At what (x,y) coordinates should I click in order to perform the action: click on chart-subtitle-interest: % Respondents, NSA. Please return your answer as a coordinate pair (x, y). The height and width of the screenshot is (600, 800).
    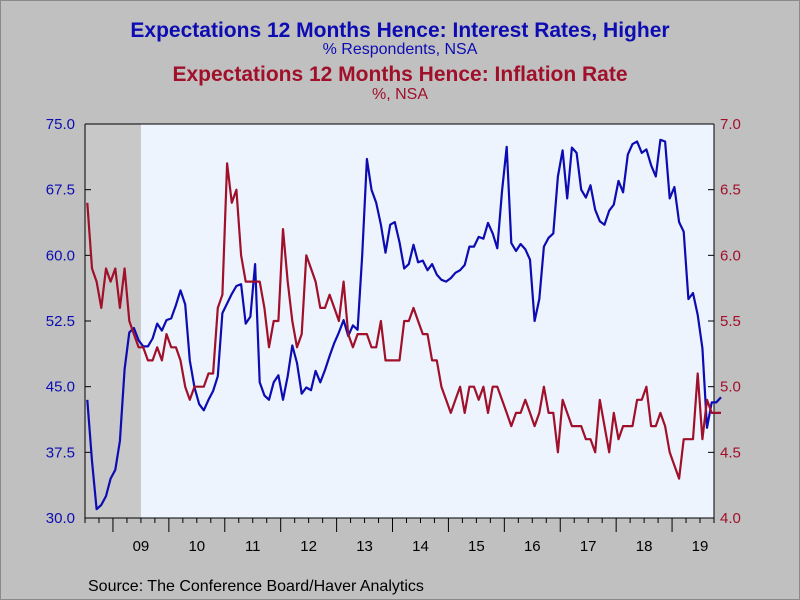
    Looking at the image, I should click on (400, 49).